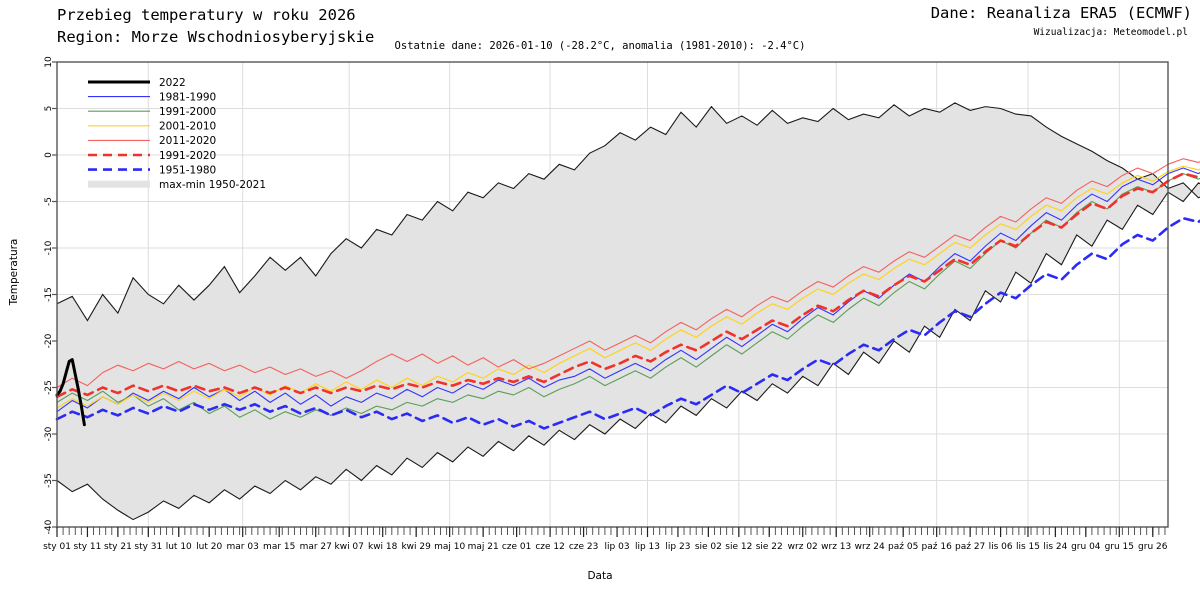 This screenshot has width=1200, height=600. Describe the element at coordinates (1061, 13) in the screenshot. I see `data-source-label: Dane: Reanaliza ERA5 (ECMWF)` at that location.